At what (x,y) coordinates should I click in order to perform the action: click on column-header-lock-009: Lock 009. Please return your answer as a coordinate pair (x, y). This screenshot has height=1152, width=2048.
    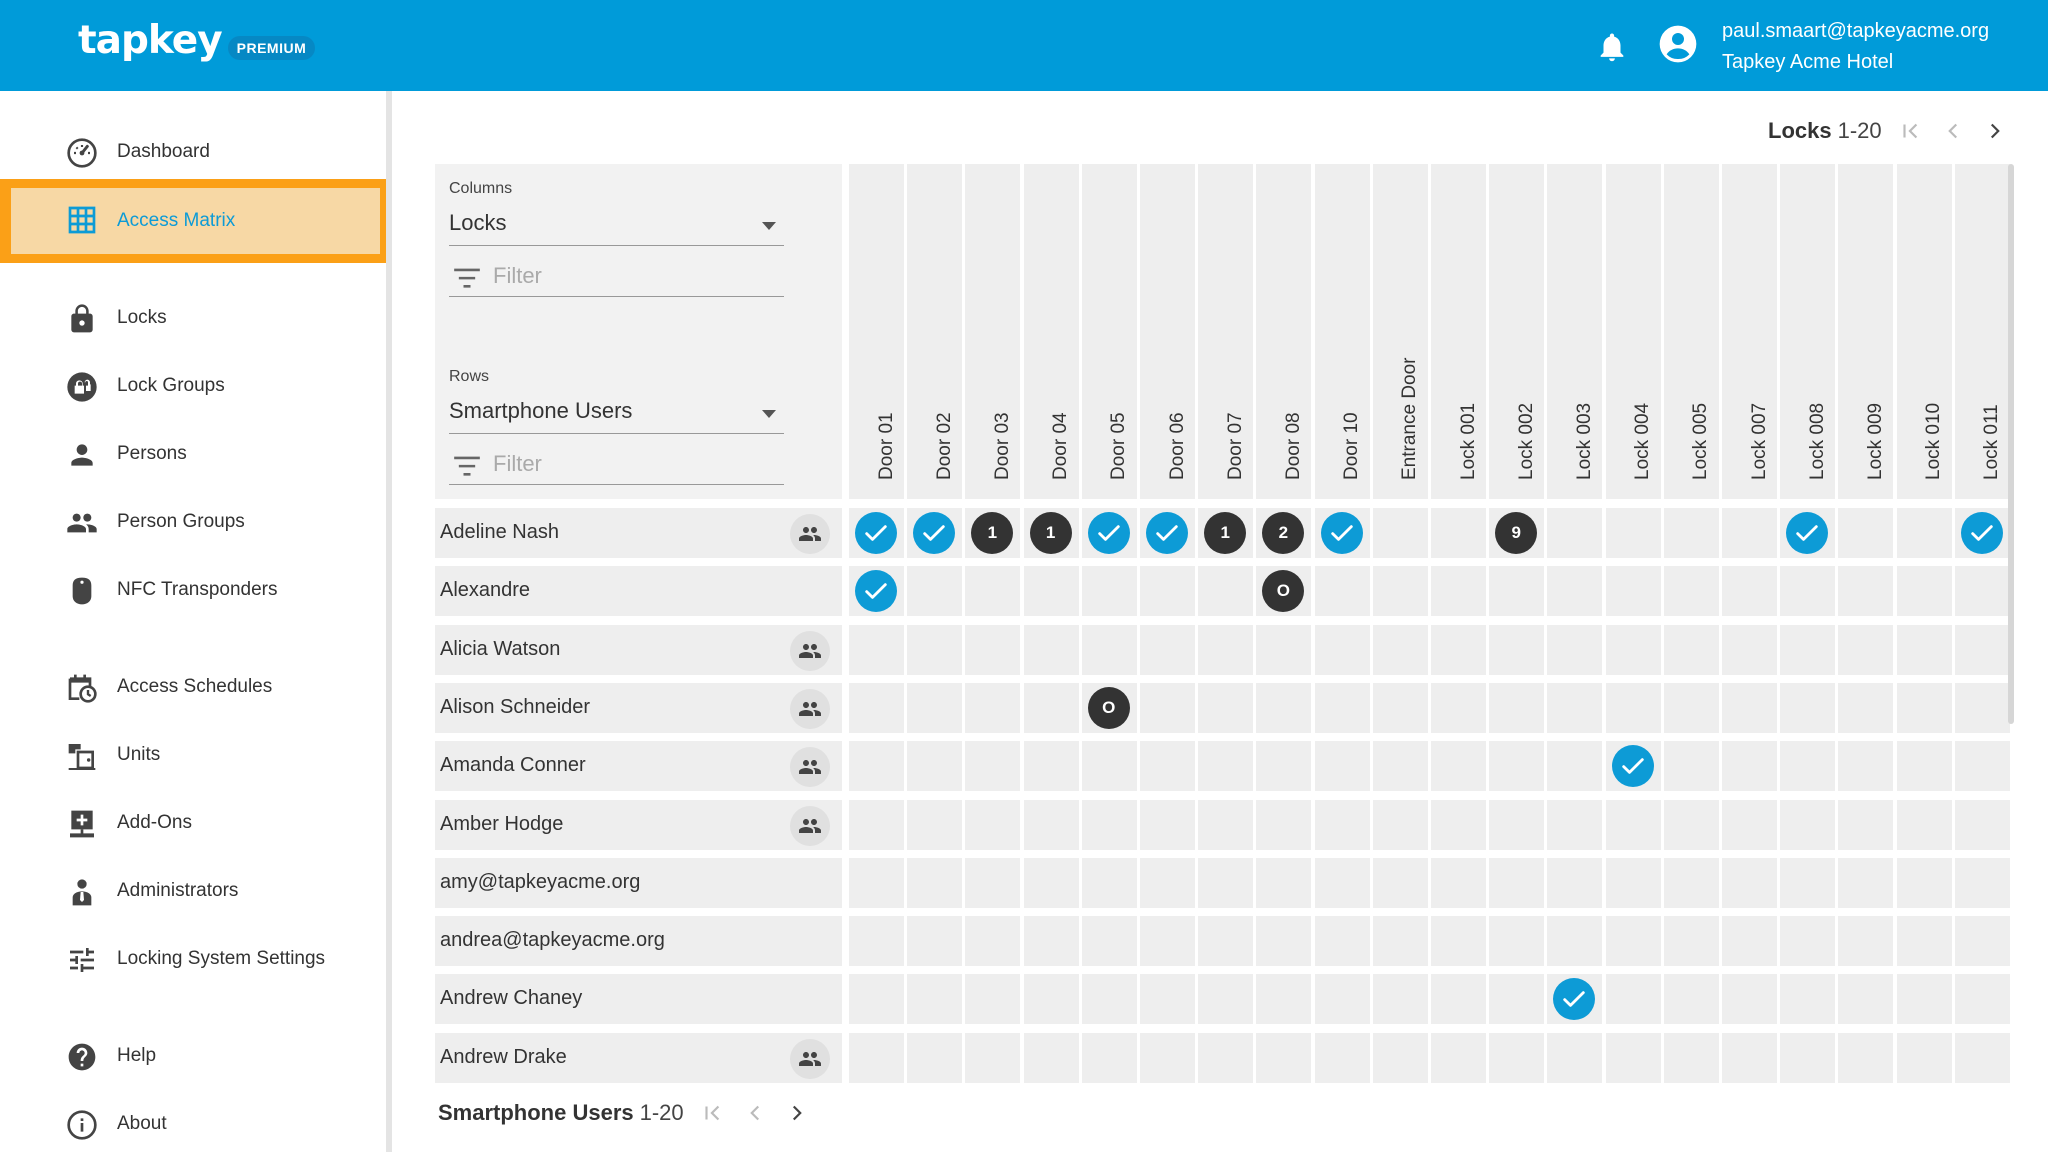
    Looking at the image, I should click on (1866, 331).